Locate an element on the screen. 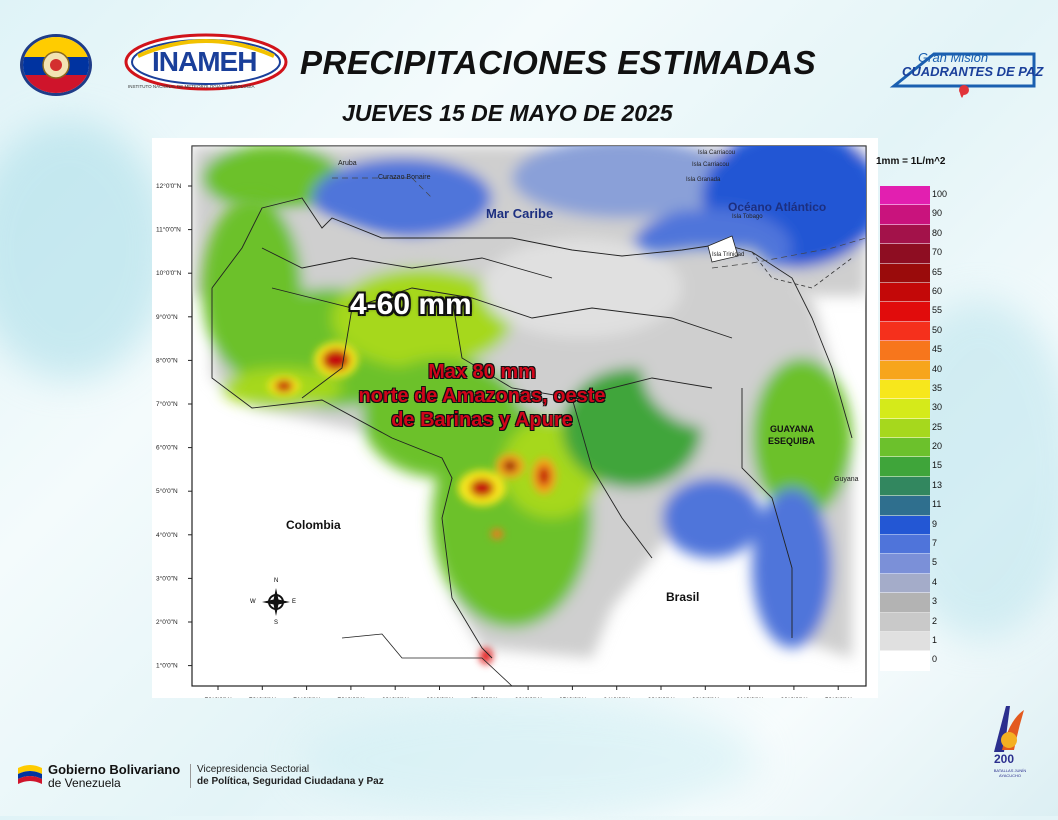 The width and height of the screenshot is (1058, 820). gran-mision-bottom: CUADRANTES DE PAZ is located at coordinates (973, 71).